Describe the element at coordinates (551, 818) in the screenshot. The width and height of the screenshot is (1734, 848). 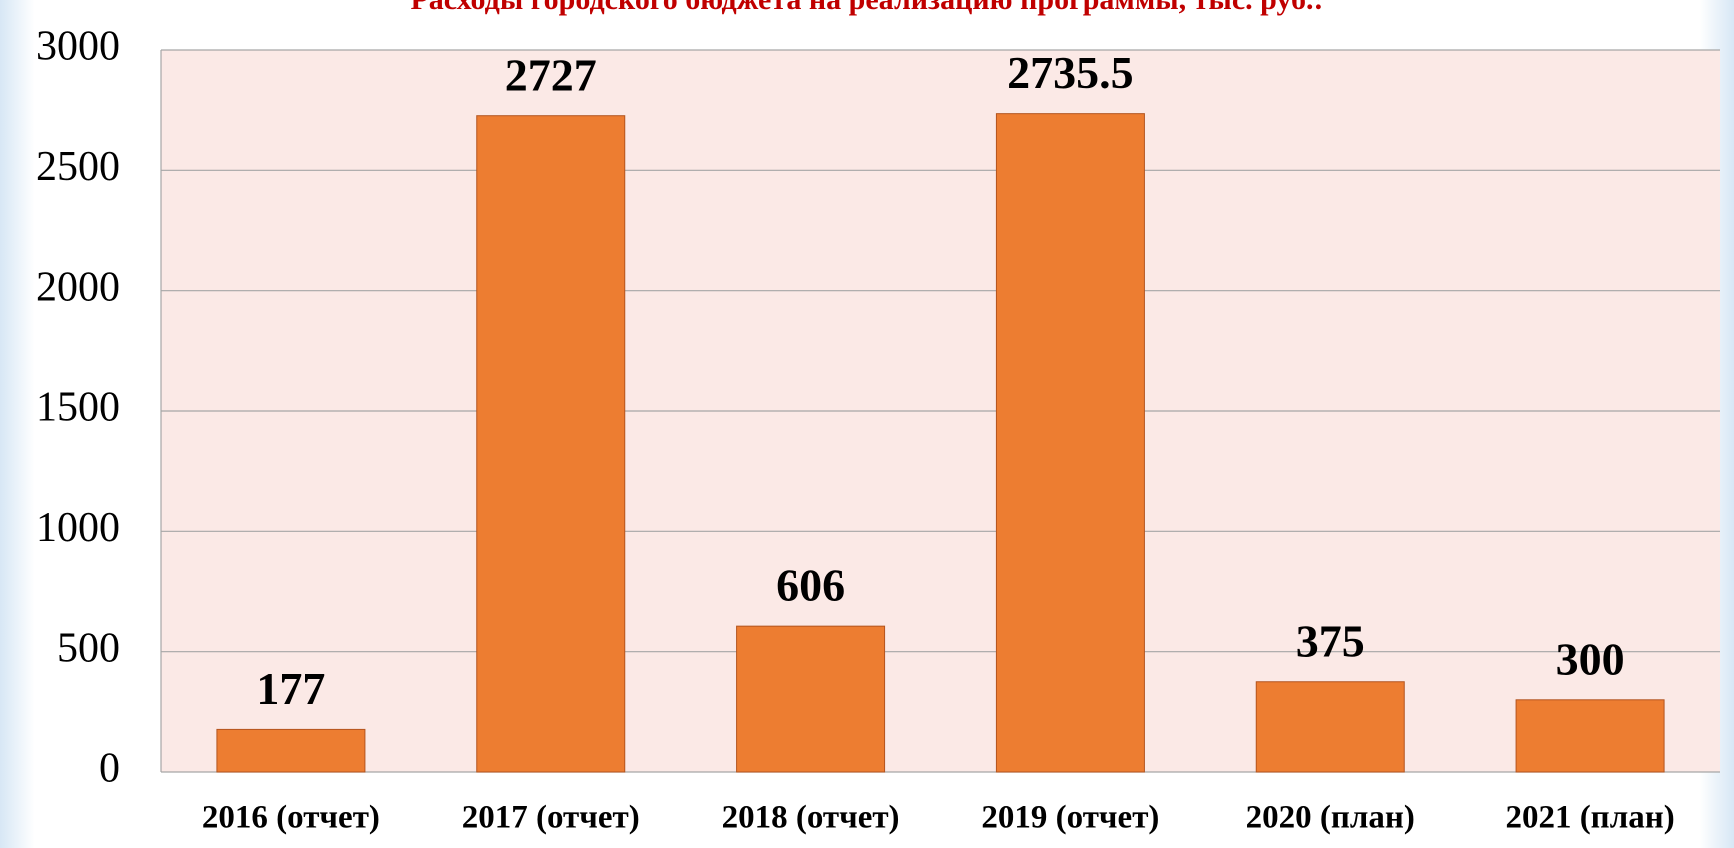
I see `x-tick-label: 2017 (отчет)` at that location.